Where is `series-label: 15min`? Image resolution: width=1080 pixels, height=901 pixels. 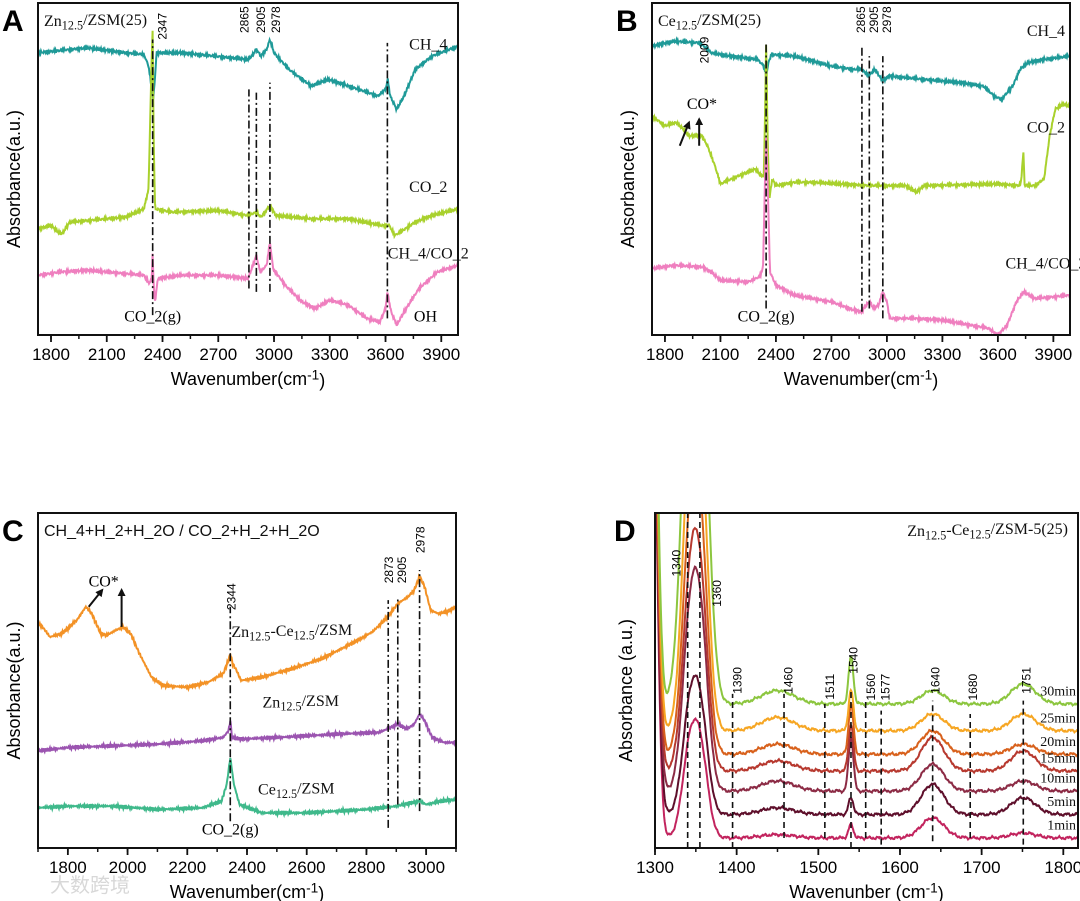
series-label: 15min is located at coordinates (1058, 759).